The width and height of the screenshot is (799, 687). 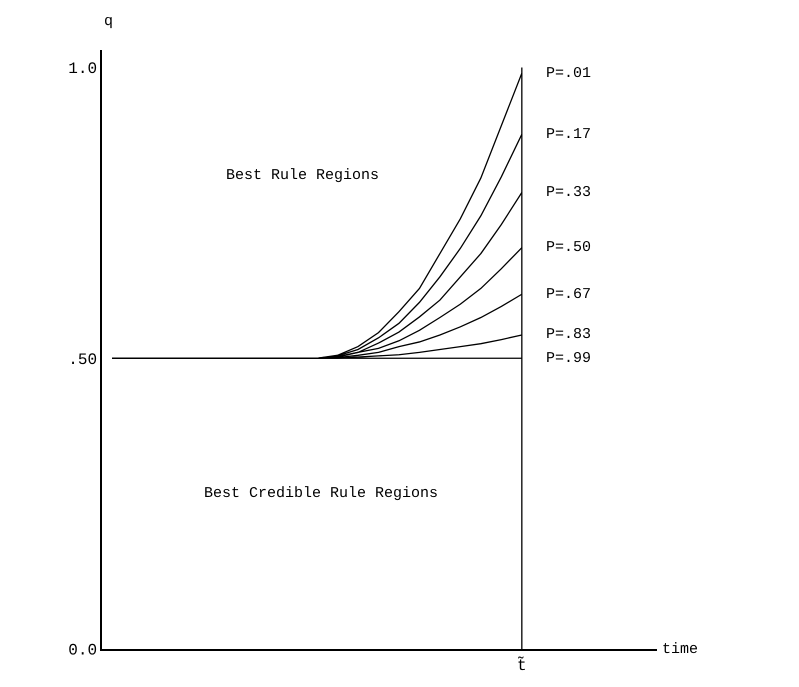 What do you see at coordinates (569, 334) in the screenshot?
I see `series-label: P=.83` at bounding box center [569, 334].